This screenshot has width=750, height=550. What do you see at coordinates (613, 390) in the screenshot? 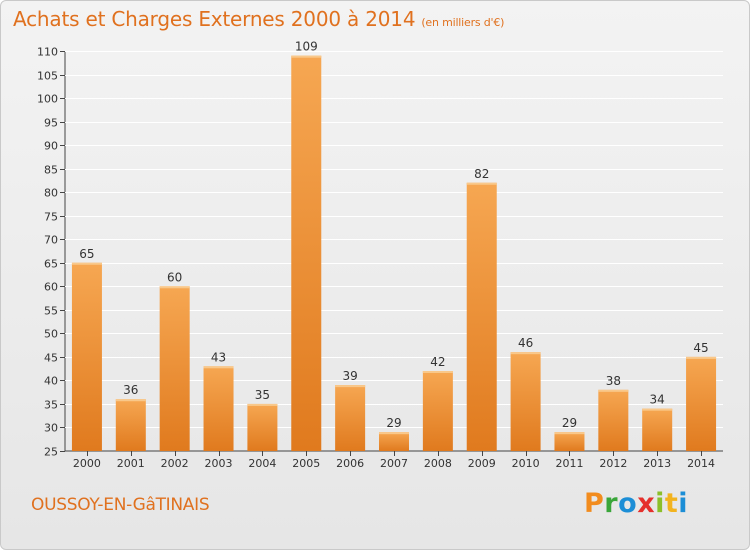
I see `bar-highlight-2012` at bounding box center [613, 390].